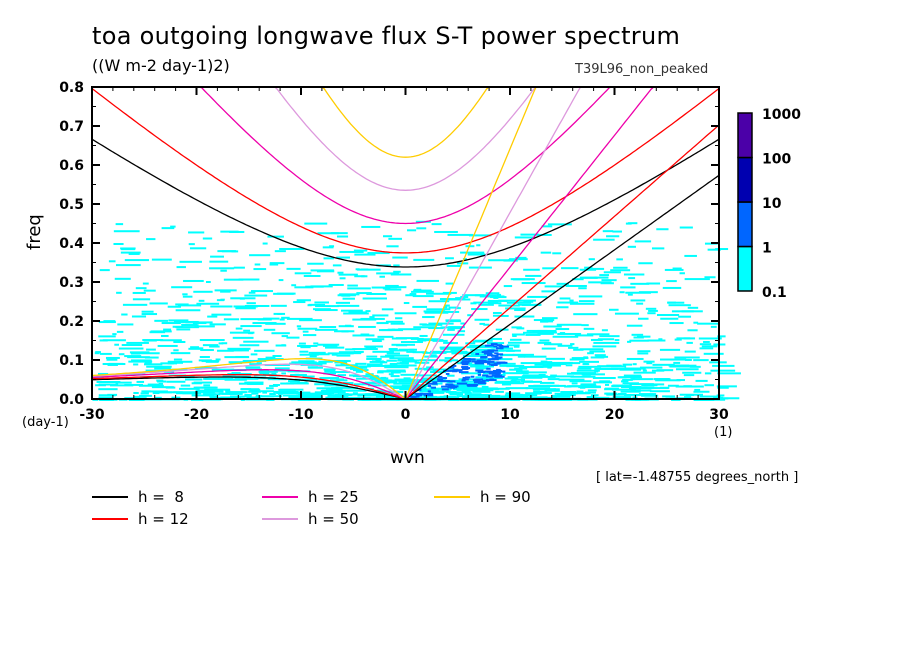 The height and width of the screenshot is (654, 904). I want to click on legend-label: h = 12, so click(163, 519).